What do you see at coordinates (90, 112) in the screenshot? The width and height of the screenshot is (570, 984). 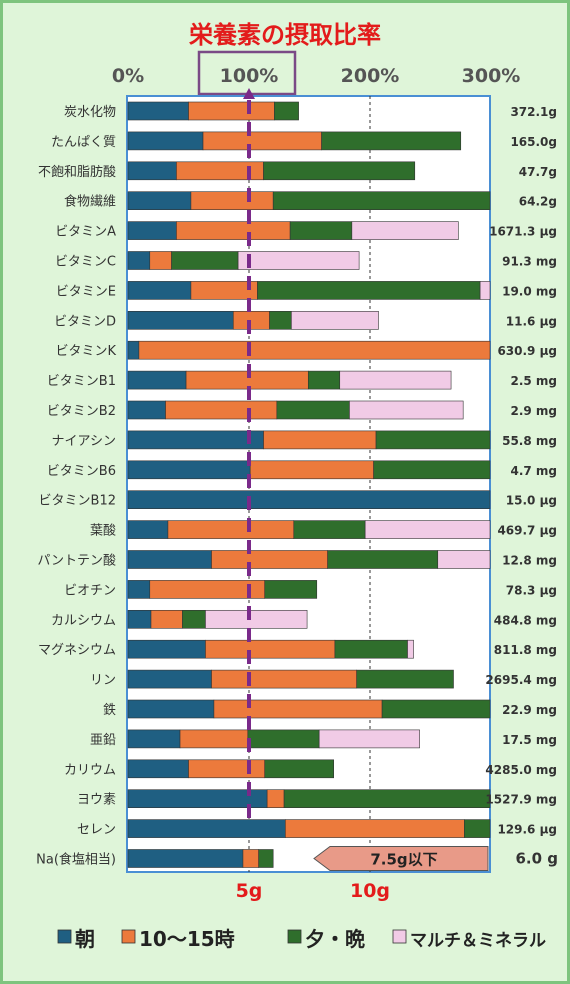 I see `category-label: 炭水化物` at bounding box center [90, 112].